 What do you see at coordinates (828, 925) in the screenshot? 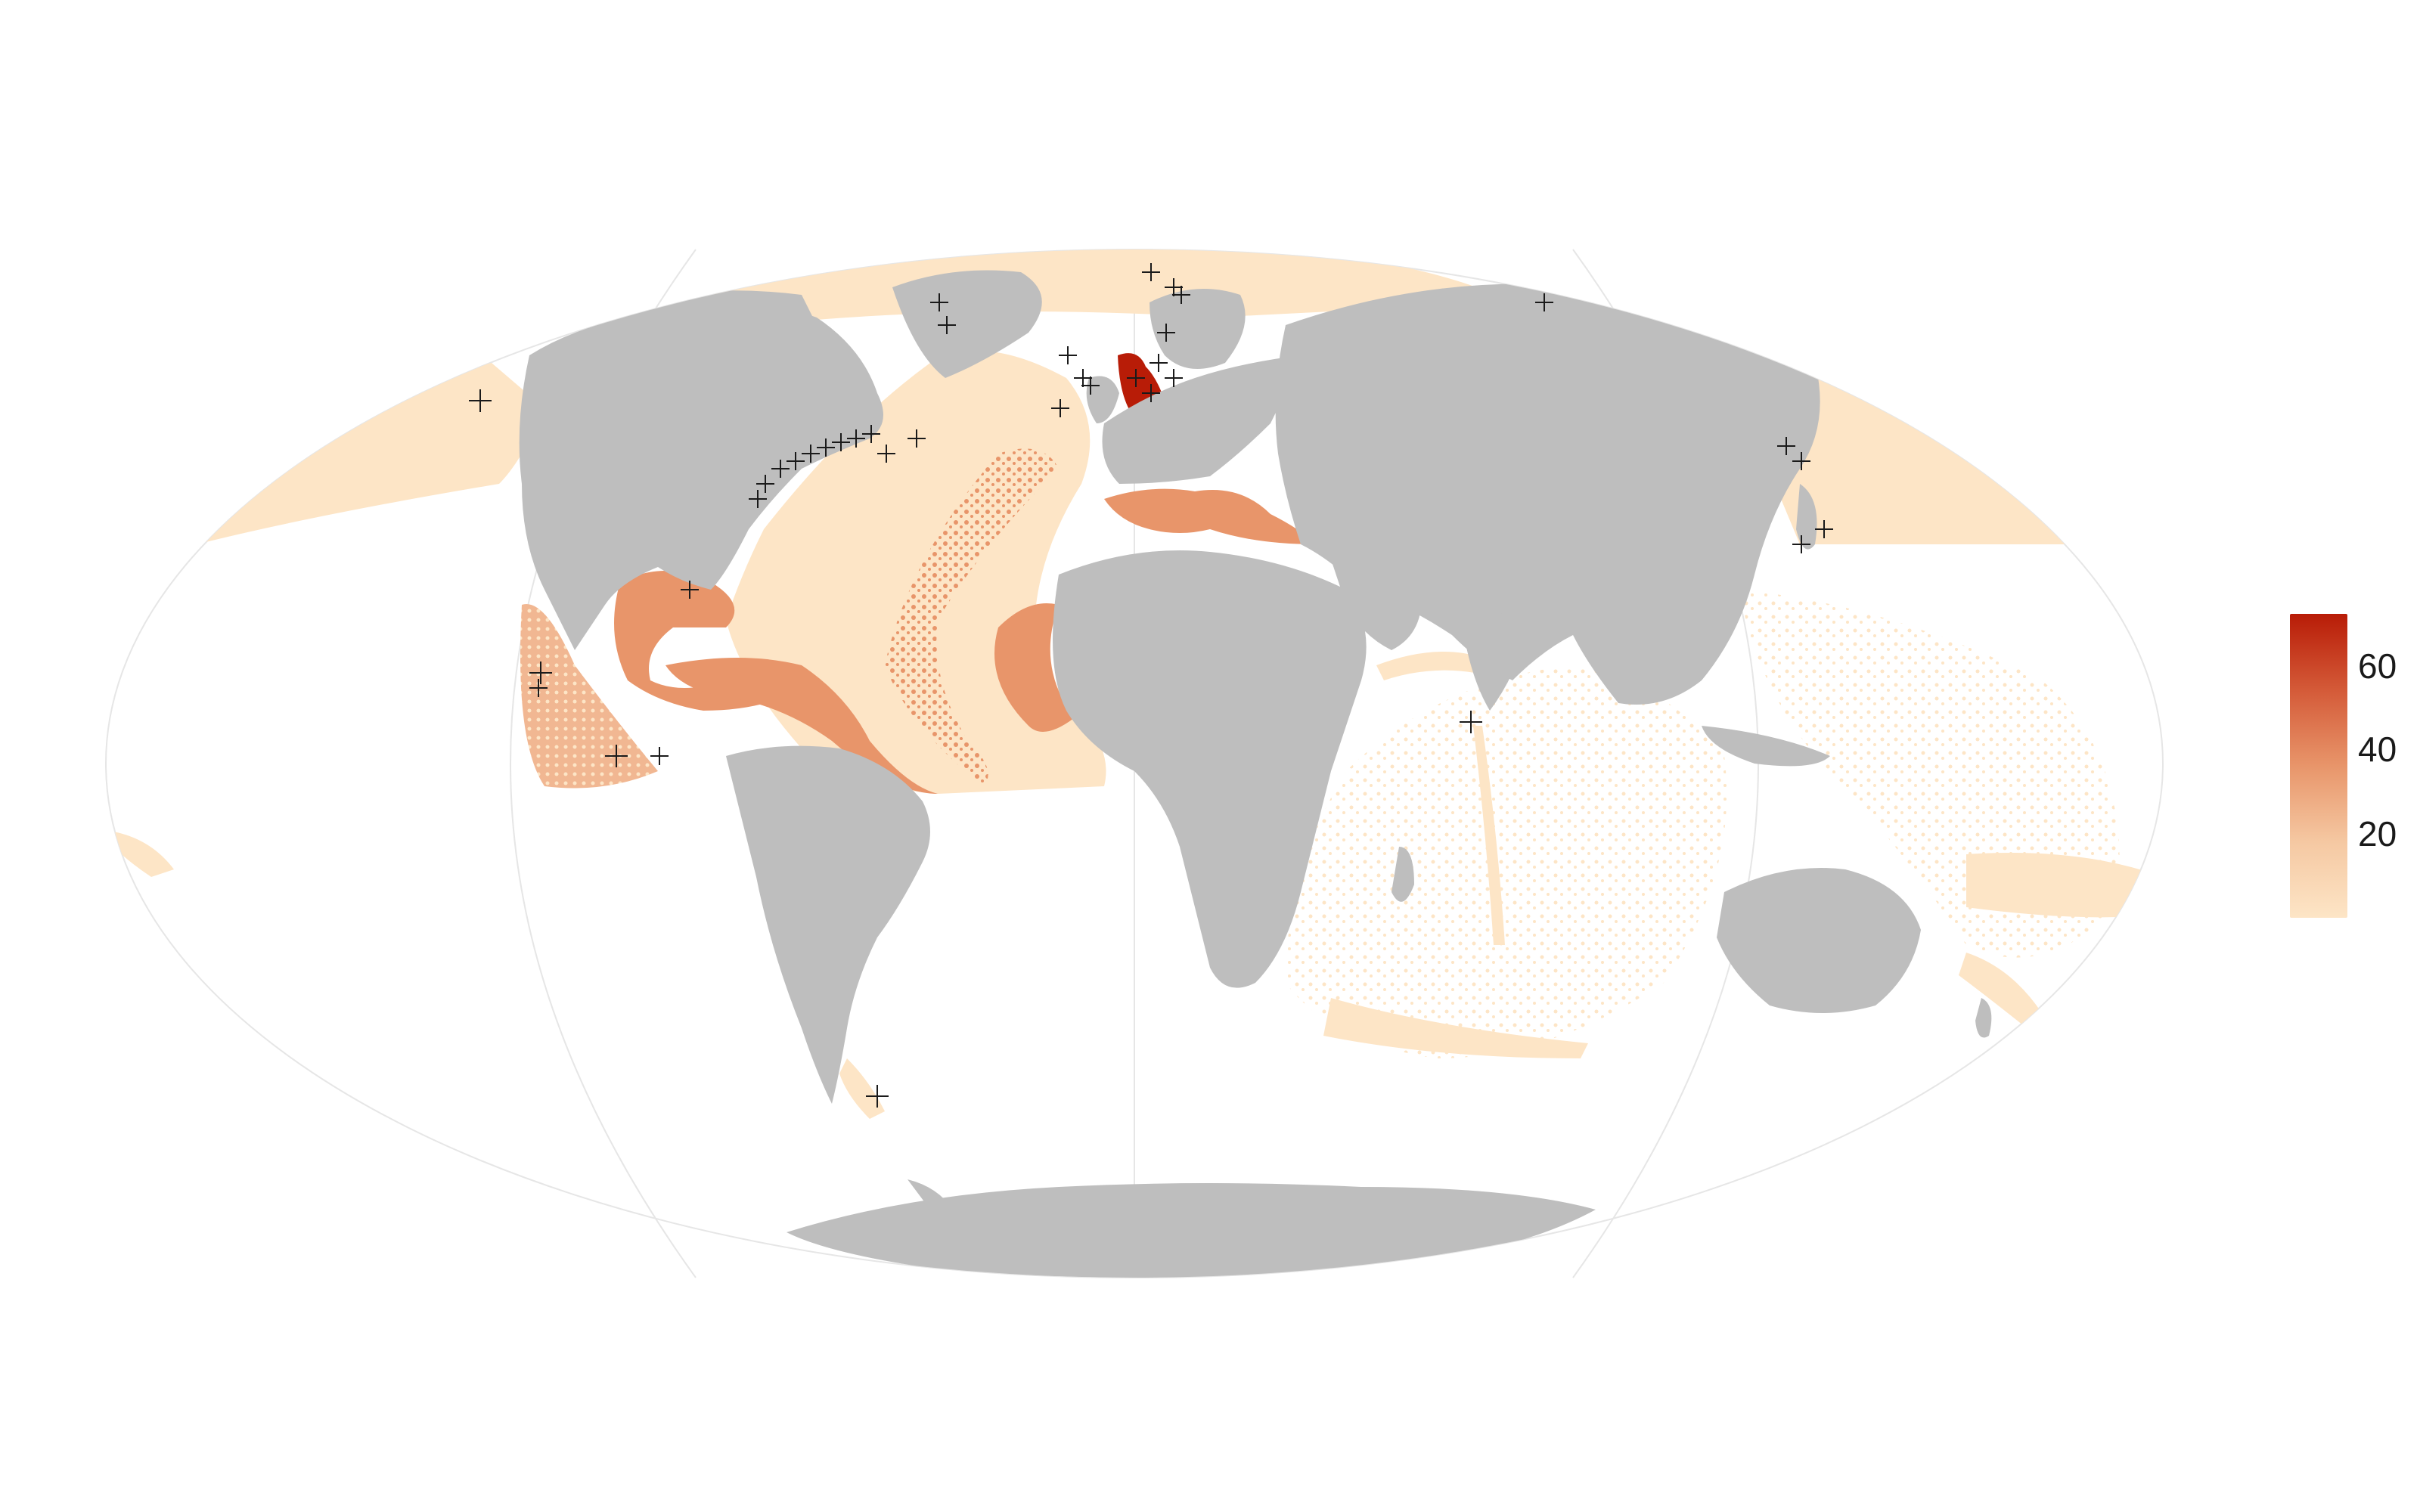
I see `south-america` at bounding box center [828, 925].